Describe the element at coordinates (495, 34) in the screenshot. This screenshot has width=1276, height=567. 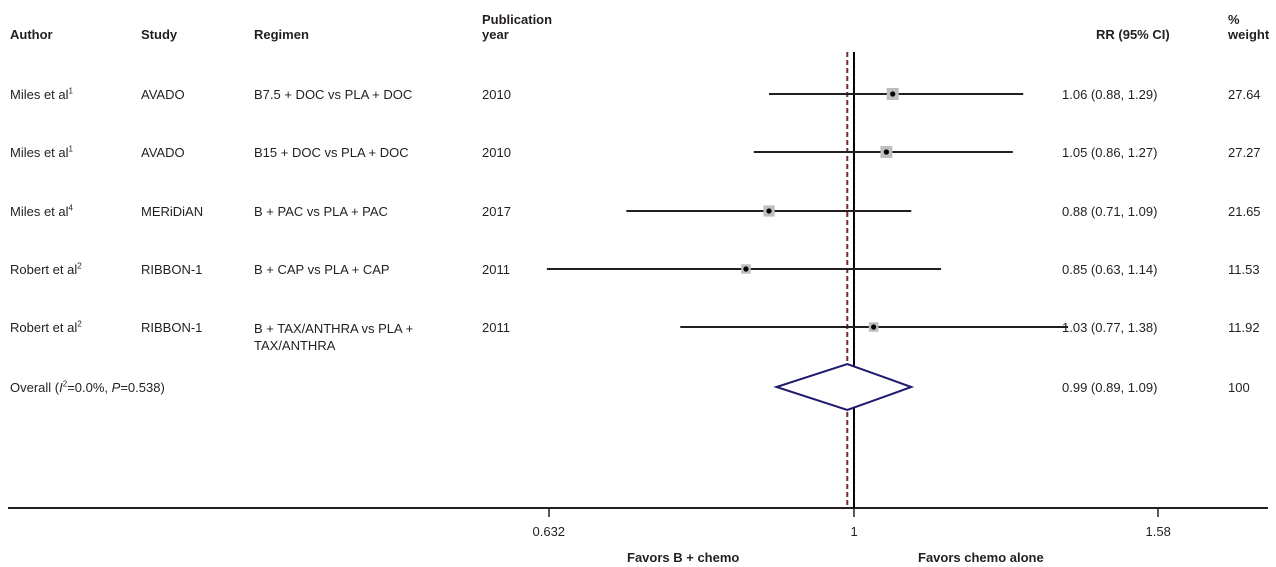
I see `header-publication-year-line2: year` at that location.